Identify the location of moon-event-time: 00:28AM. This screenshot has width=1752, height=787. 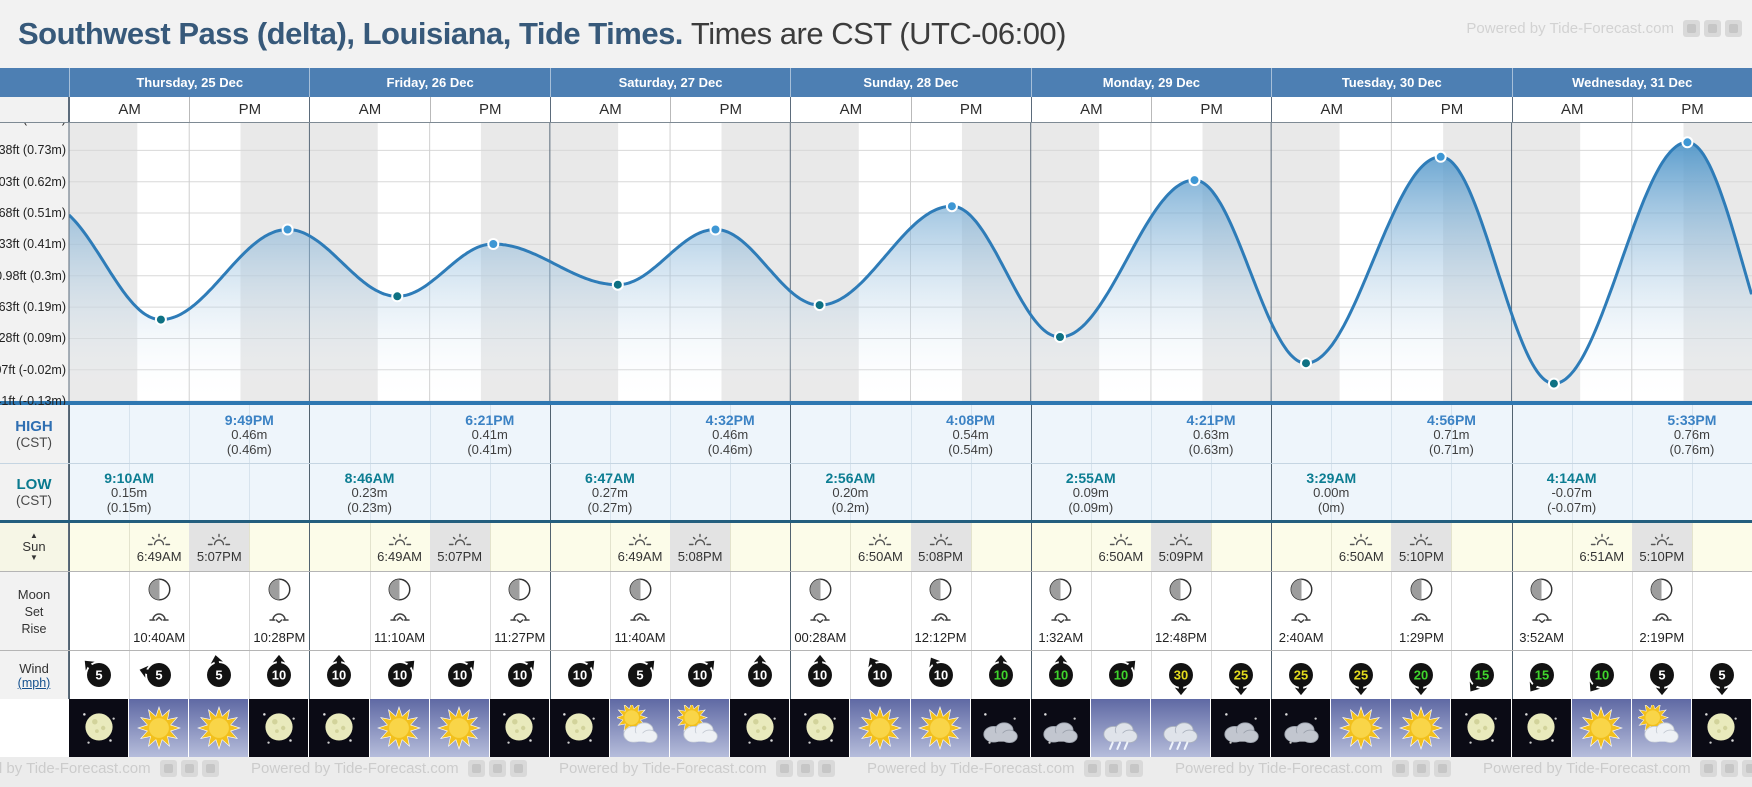
(820, 637).